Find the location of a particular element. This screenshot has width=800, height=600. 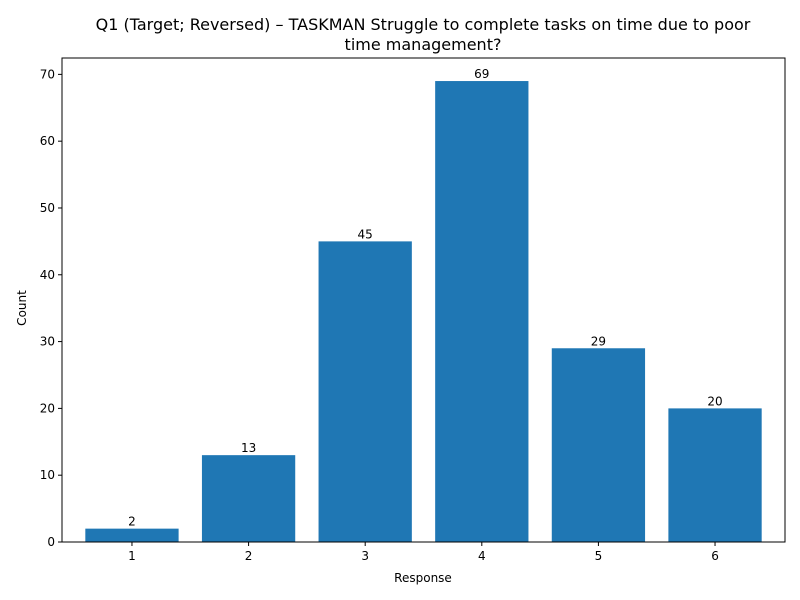

data-label-2: 13 is located at coordinates (248, 448).